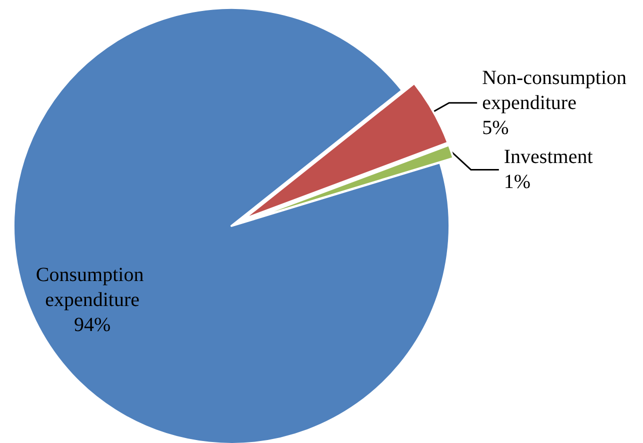 The width and height of the screenshot is (643, 443). Describe the element at coordinates (495, 127) in the screenshot. I see `data-label: 5%` at that location.